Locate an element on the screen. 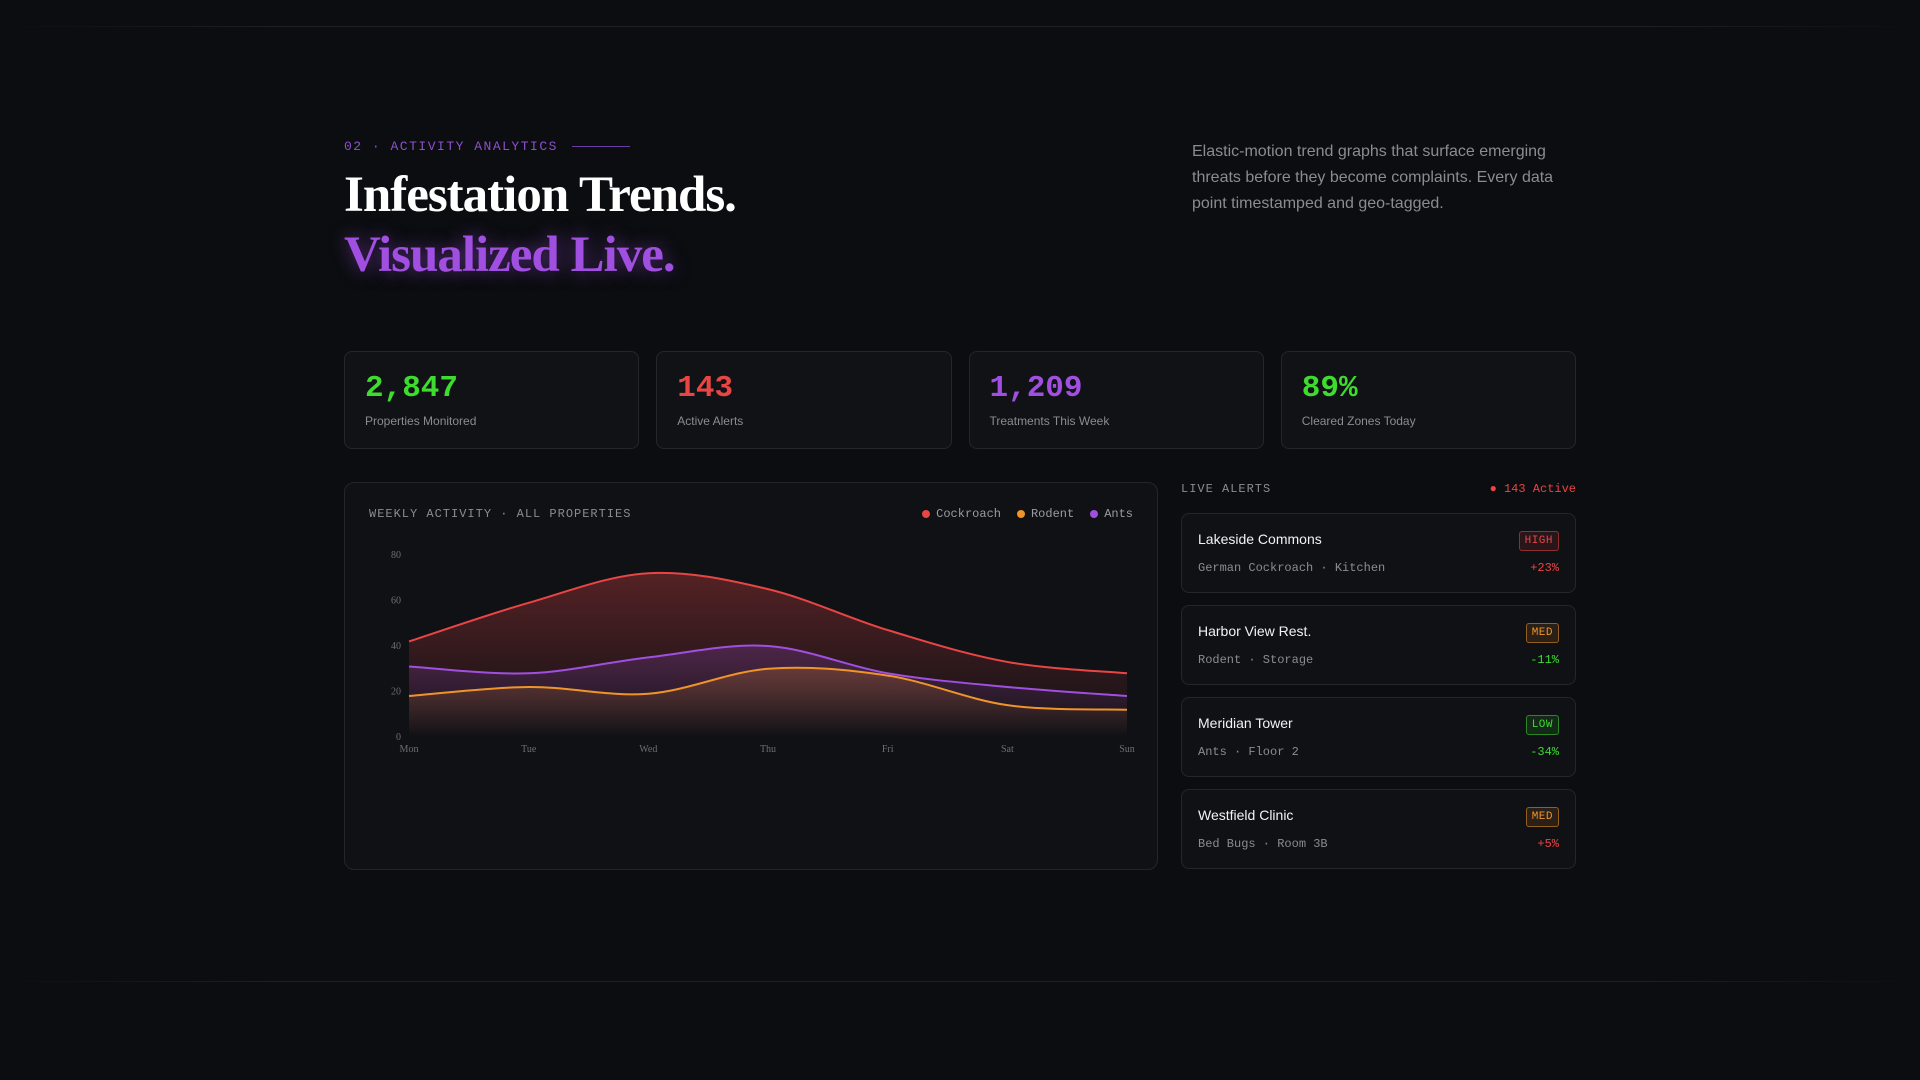 The image size is (1920, 1080). legend-item-rodent: Rodent is located at coordinates (1045, 514).